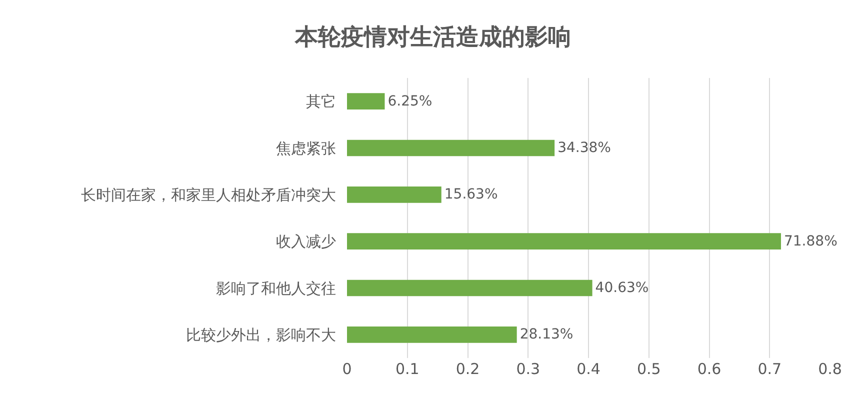 This screenshot has height=403, width=866. I want to click on x-tick-label: 0.4, so click(588, 369).